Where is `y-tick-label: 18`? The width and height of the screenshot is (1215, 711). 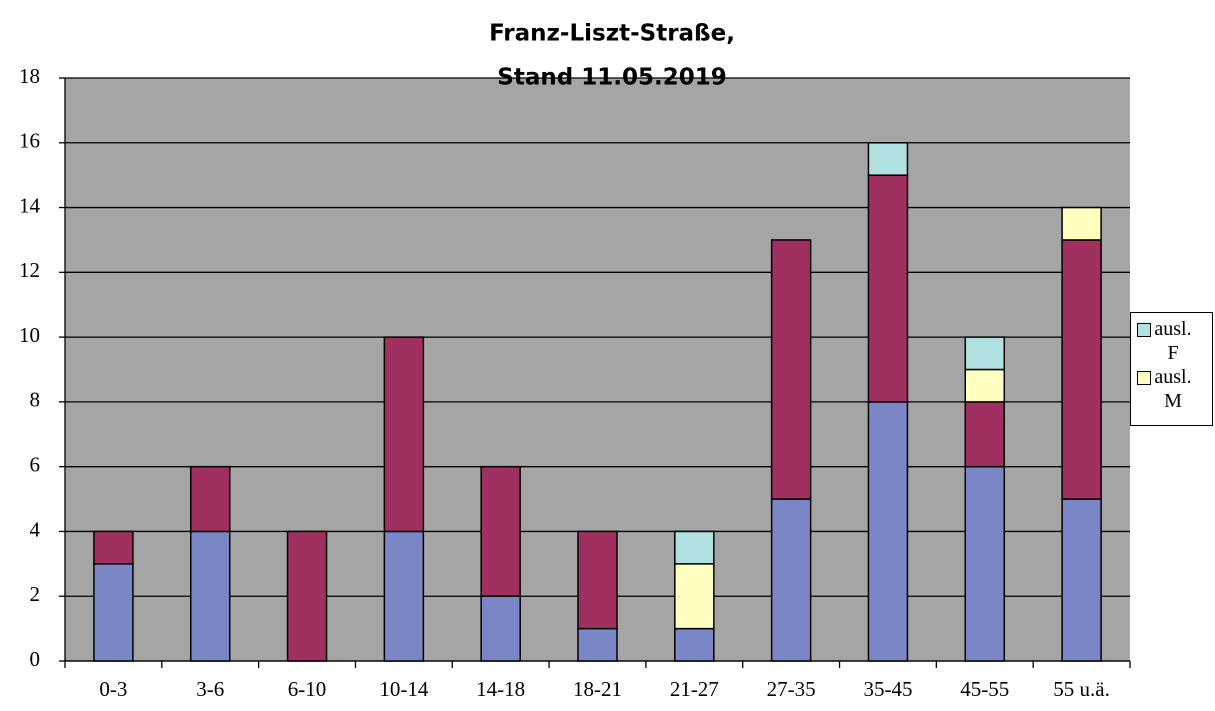 y-tick-label: 18 is located at coordinates (29, 76).